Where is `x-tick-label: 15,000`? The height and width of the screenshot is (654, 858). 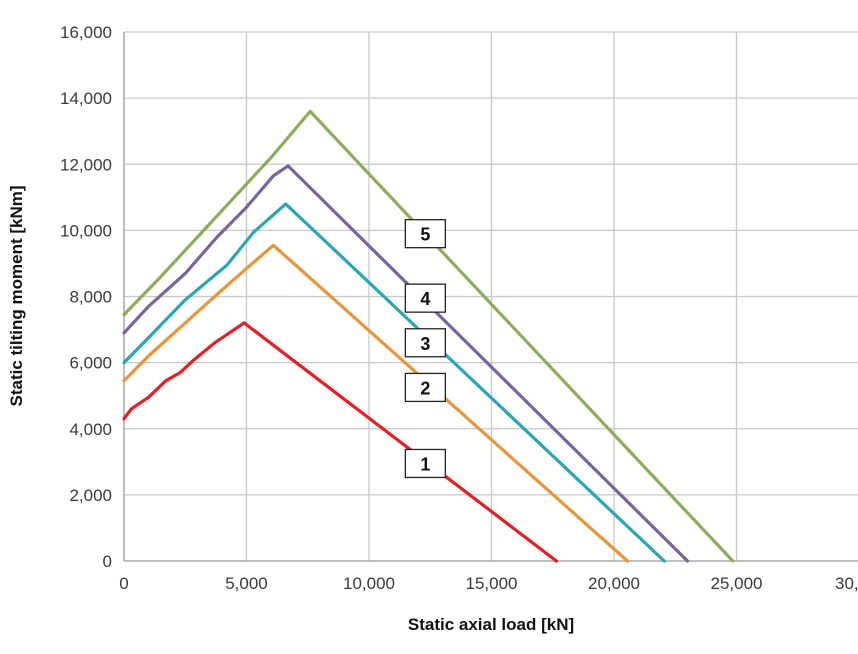 x-tick-label: 15,000 is located at coordinates (492, 583).